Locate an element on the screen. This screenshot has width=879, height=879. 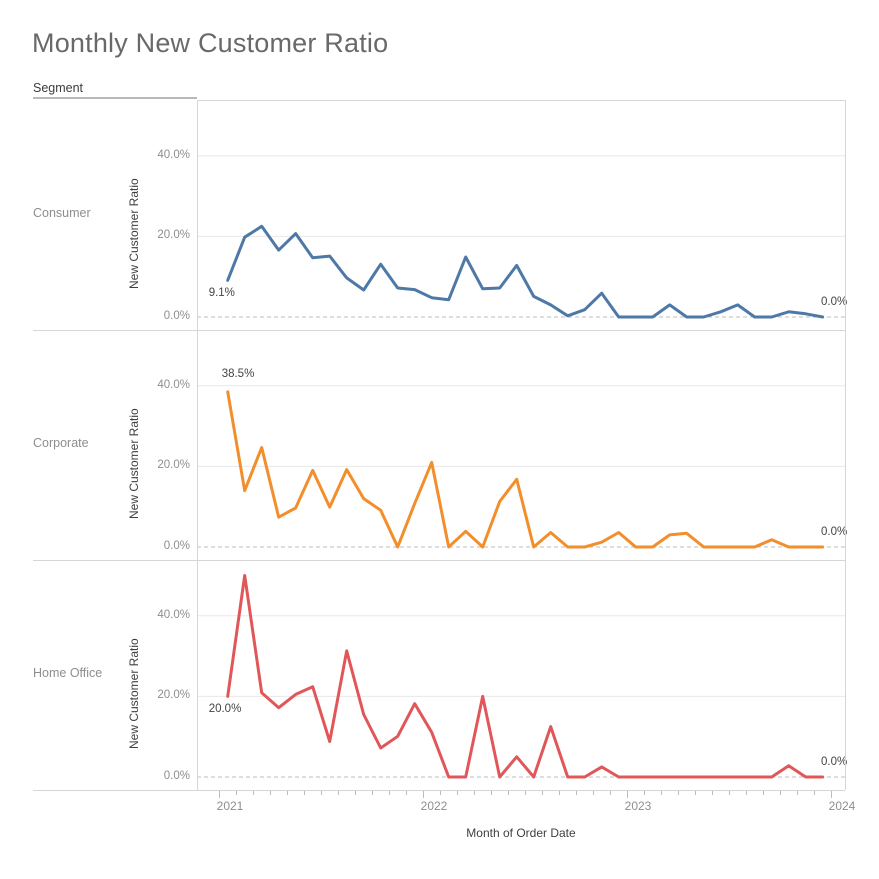
panel-corporate is located at coordinates (521, 467).